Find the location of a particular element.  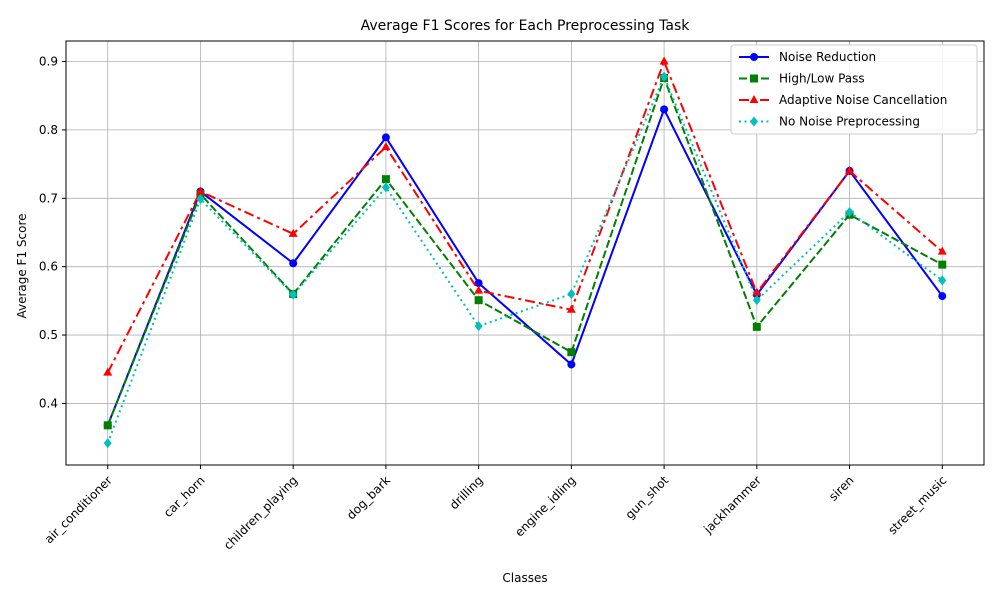

x-tick-label: car_horn is located at coordinates (184, 496).